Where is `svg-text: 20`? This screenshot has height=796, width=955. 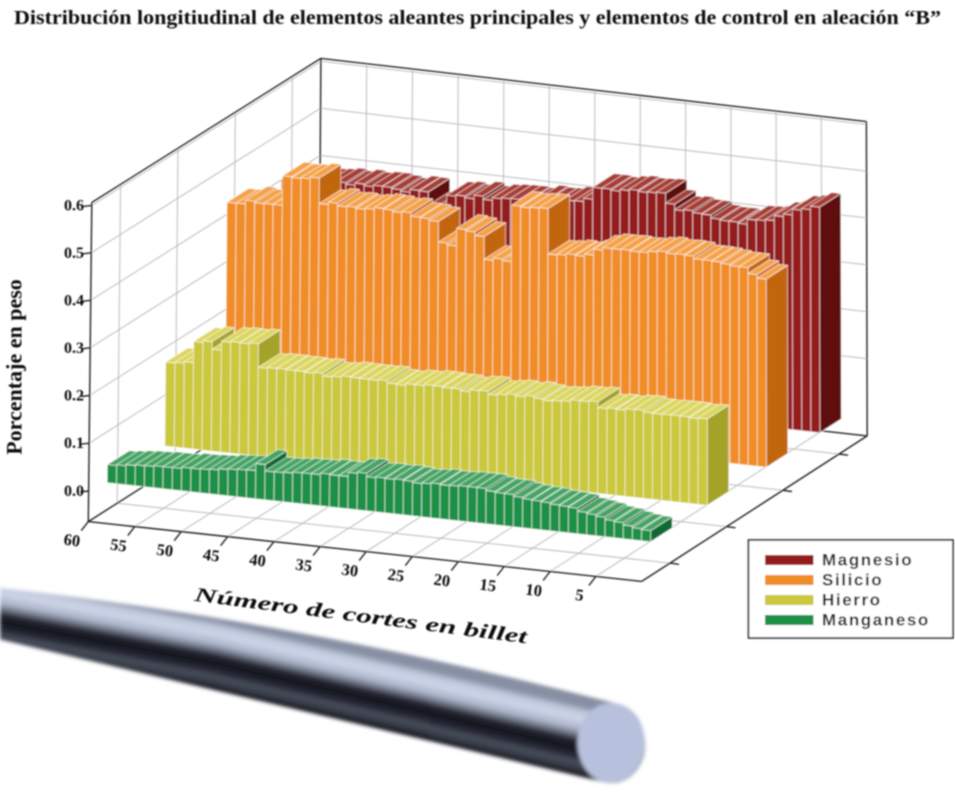
svg-text: 20 is located at coordinates (442, 580).